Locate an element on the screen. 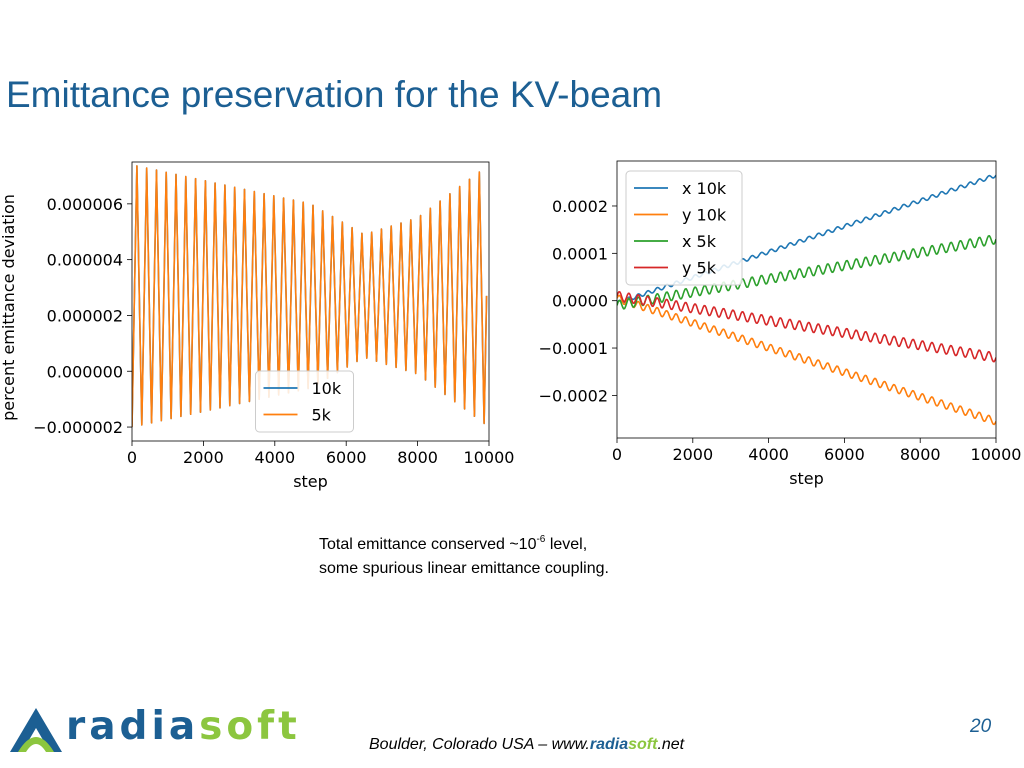 The height and width of the screenshot is (768, 1024). legend-label: x 5k is located at coordinates (699, 241).